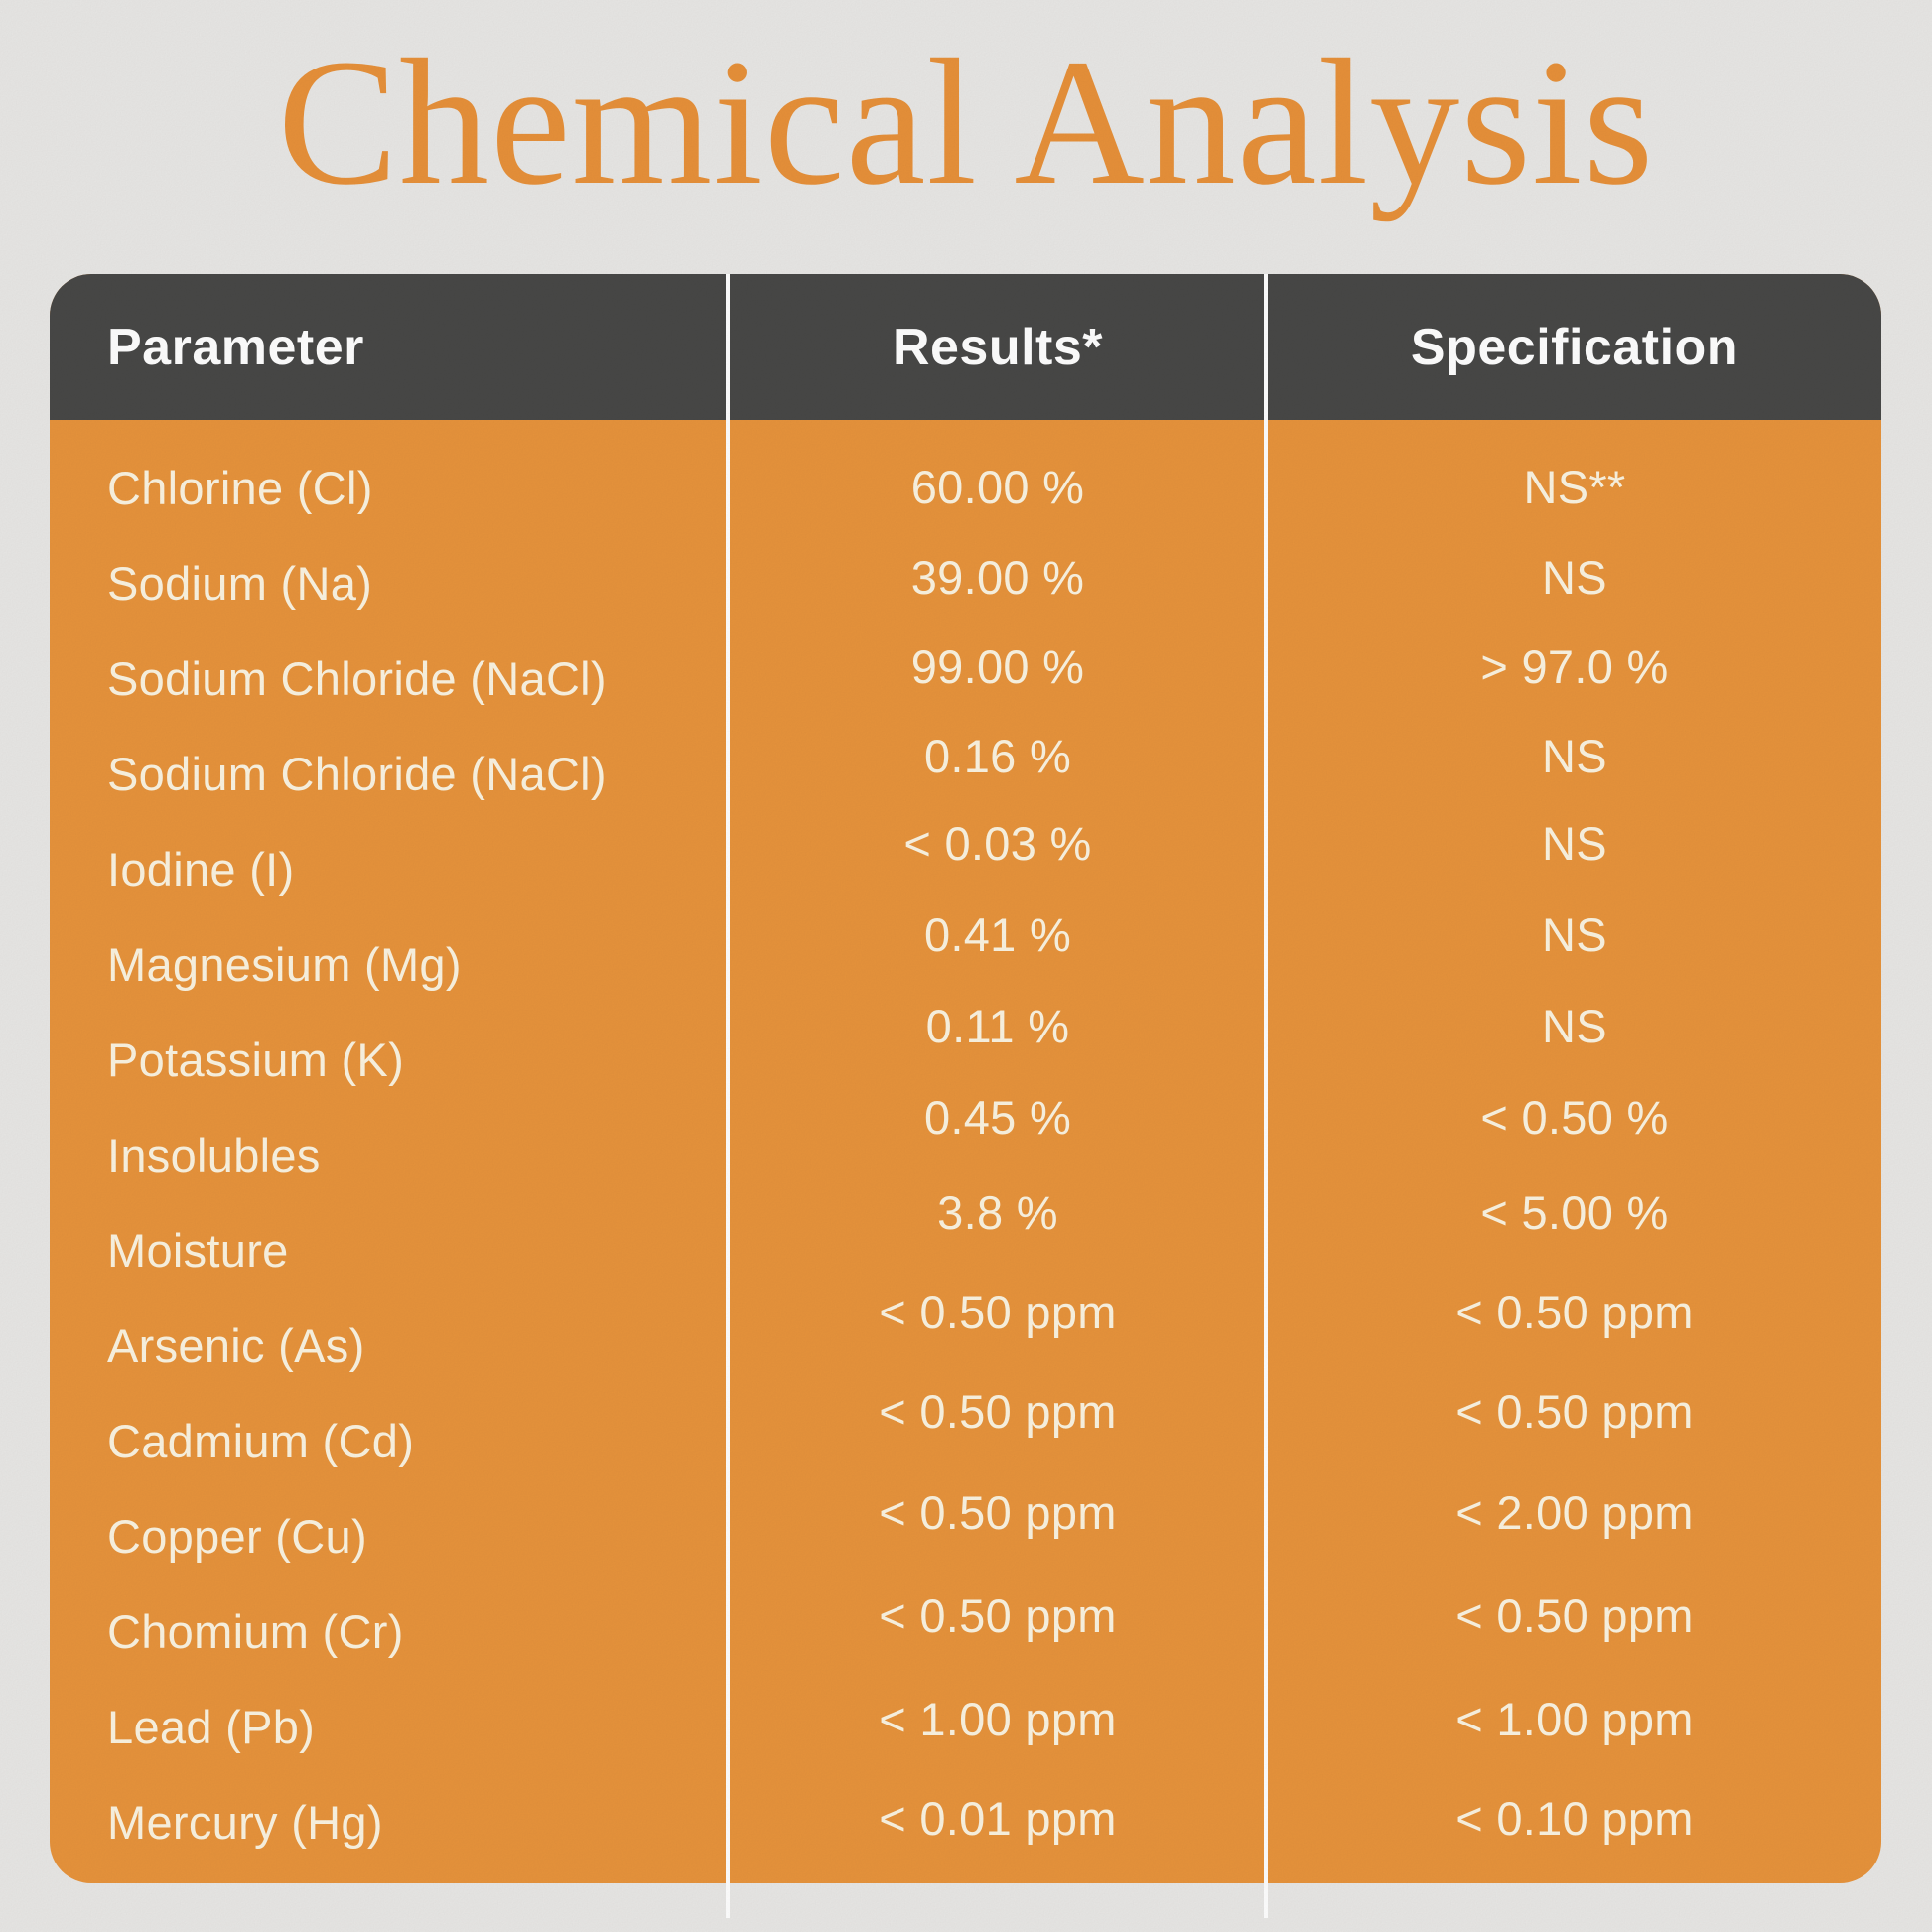  I want to click on parameter-cell: Lead (Pb), so click(212, 1727).